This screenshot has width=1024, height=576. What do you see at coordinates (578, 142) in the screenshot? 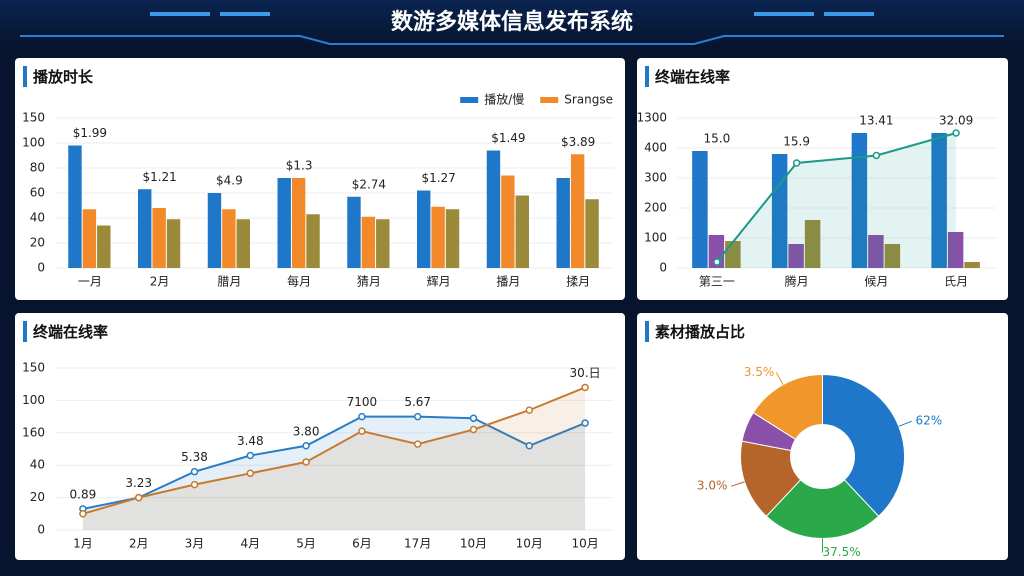
I see `data-label: $3.89` at bounding box center [578, 142].